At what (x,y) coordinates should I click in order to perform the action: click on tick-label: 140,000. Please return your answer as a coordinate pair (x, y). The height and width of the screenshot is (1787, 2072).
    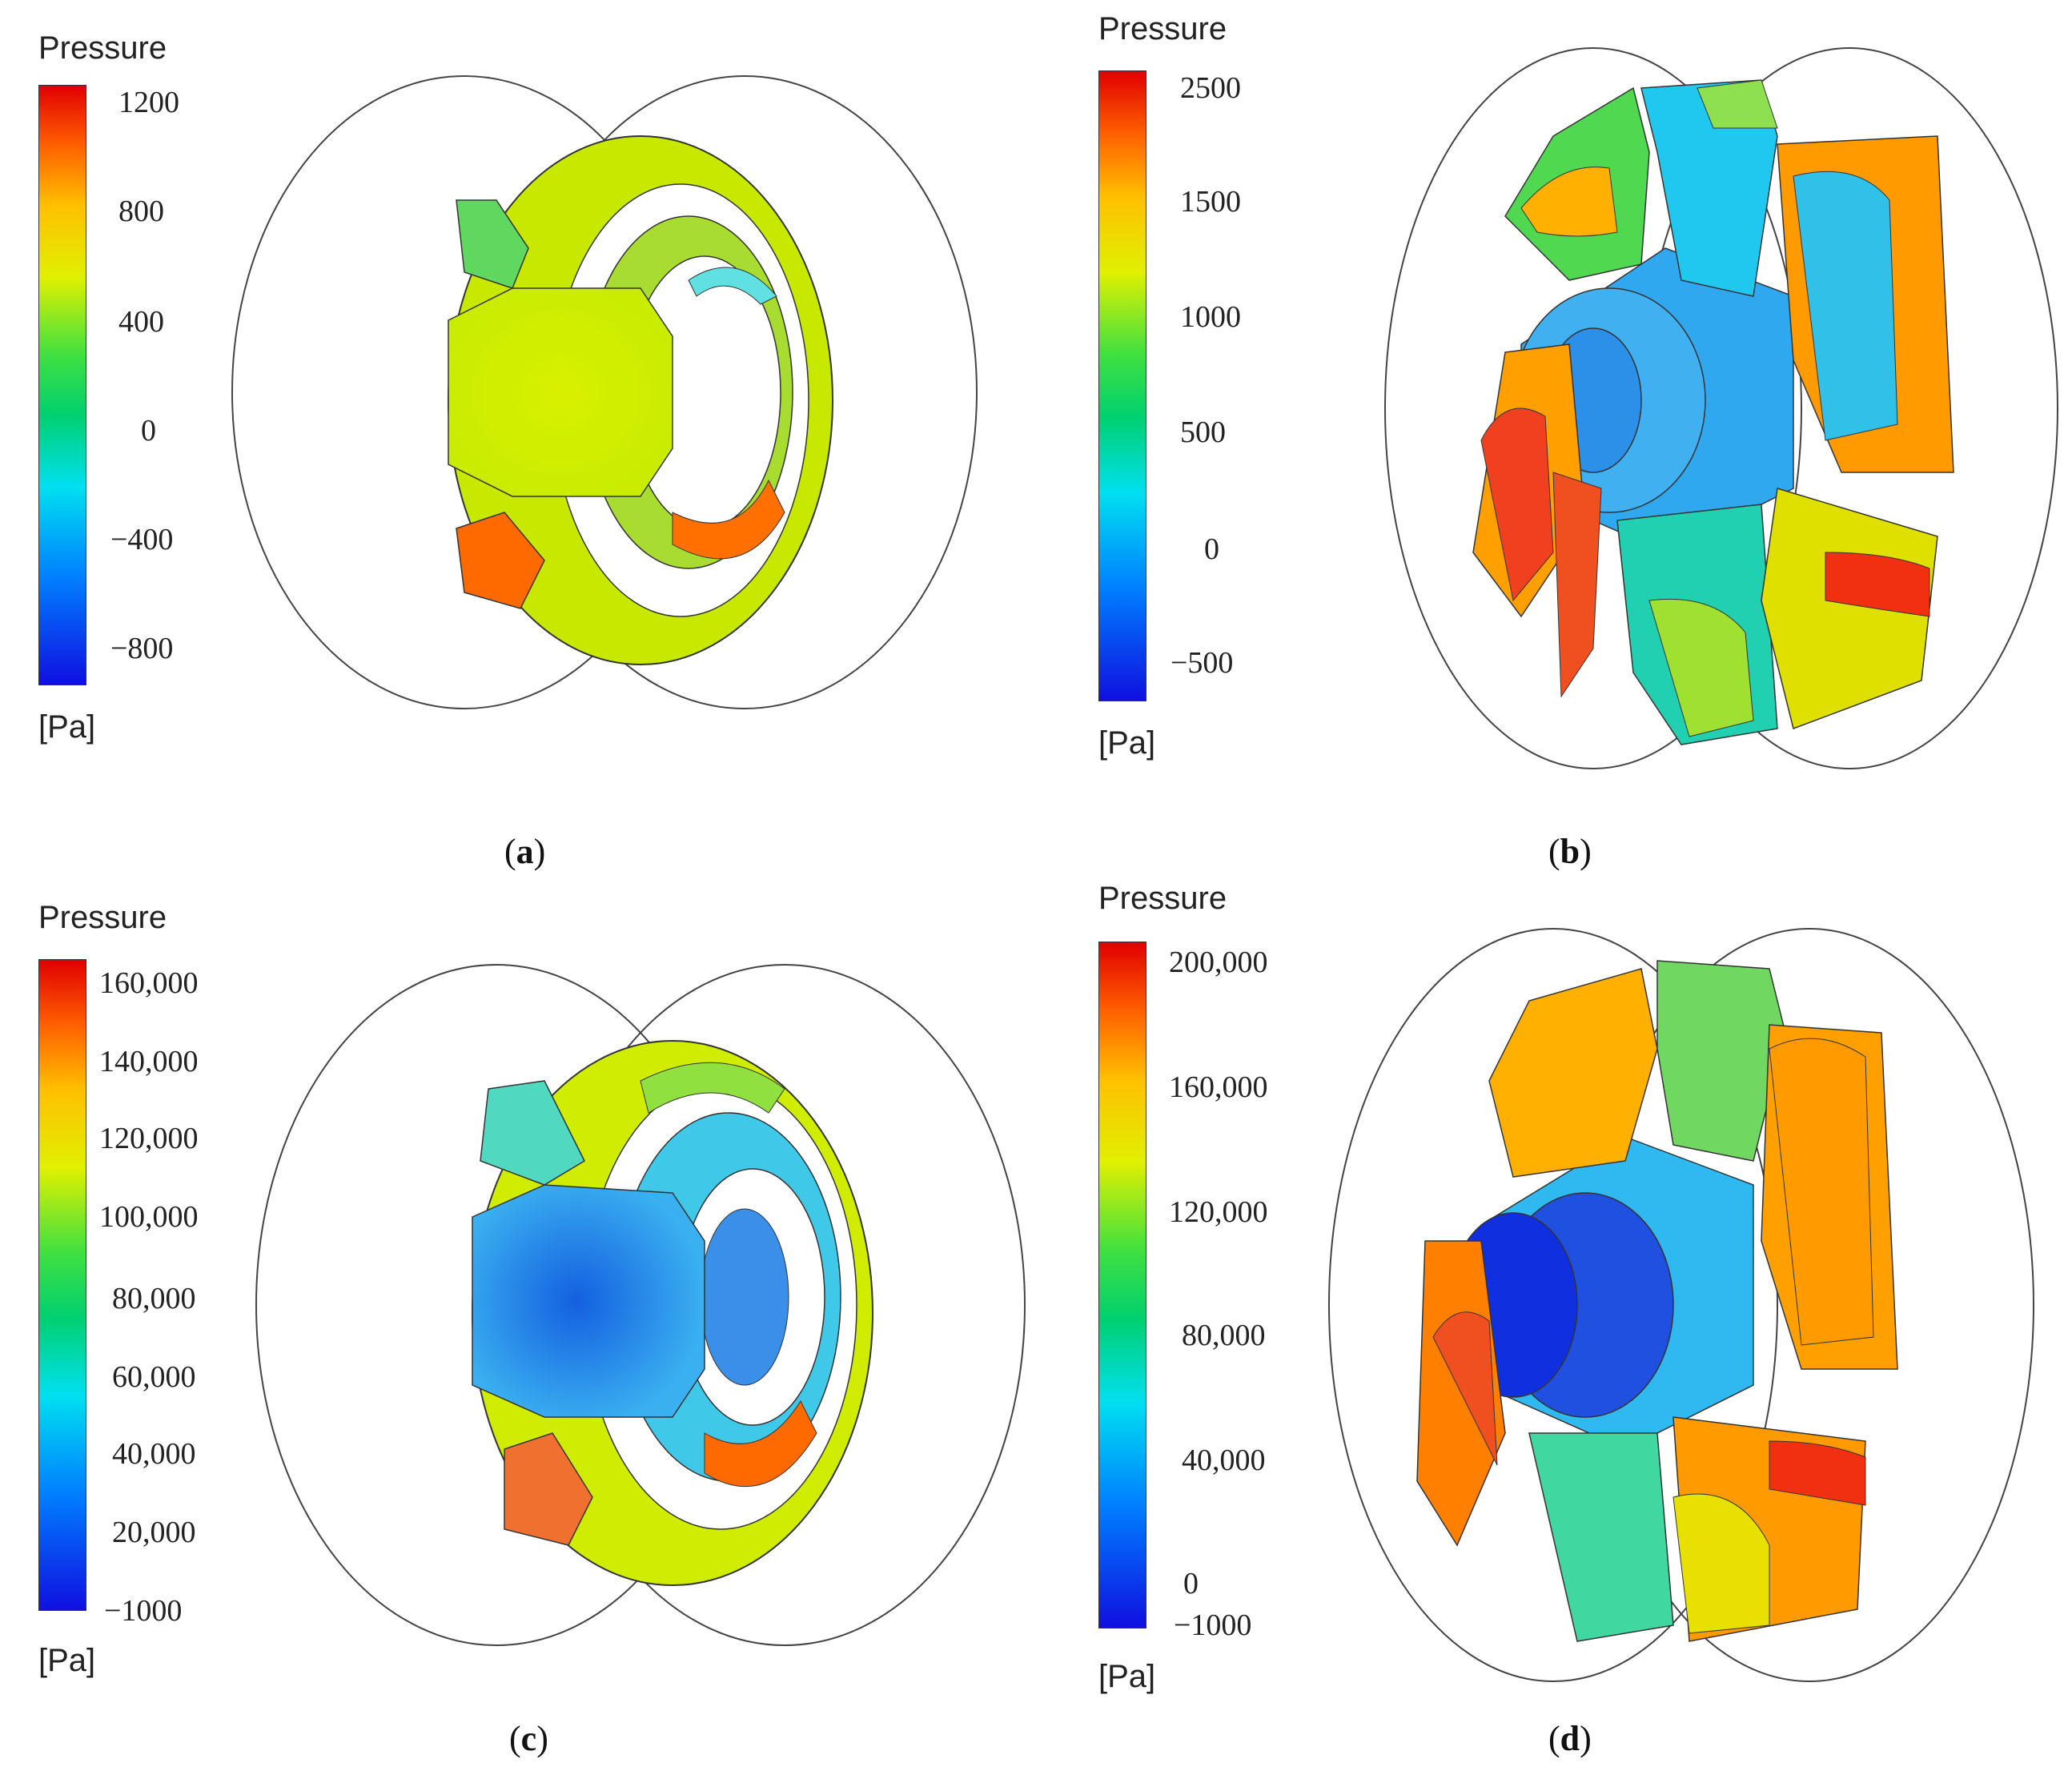
    Looking at the image, I should click on (149, 1061).